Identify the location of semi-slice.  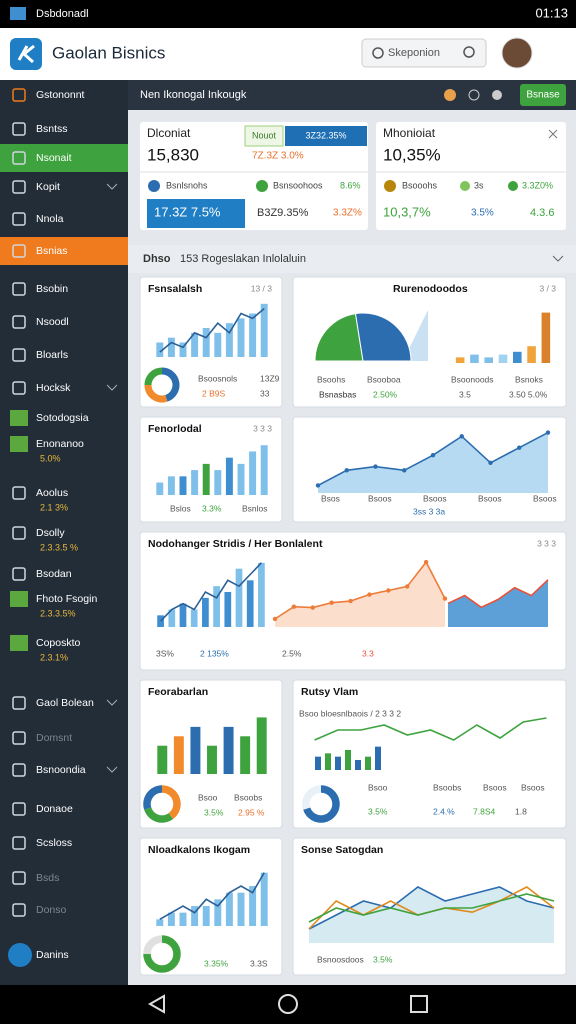
(383, 337).